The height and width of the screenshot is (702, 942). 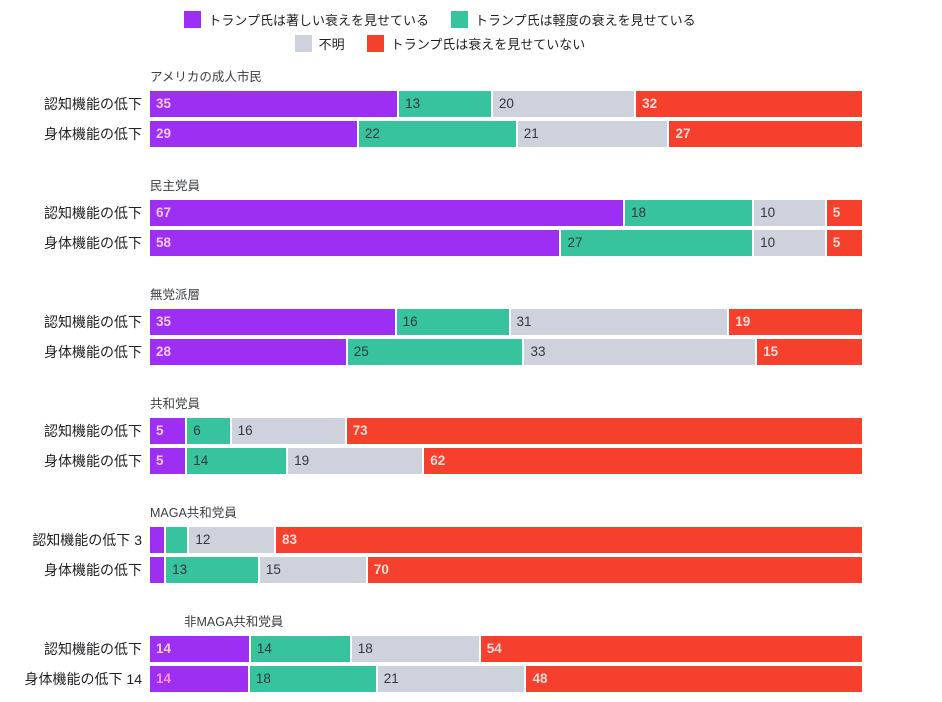 What do you see at coordinates (749, 104) in the screenshot?
I see `bar-segment: 32` at bounding box center [749, 104].